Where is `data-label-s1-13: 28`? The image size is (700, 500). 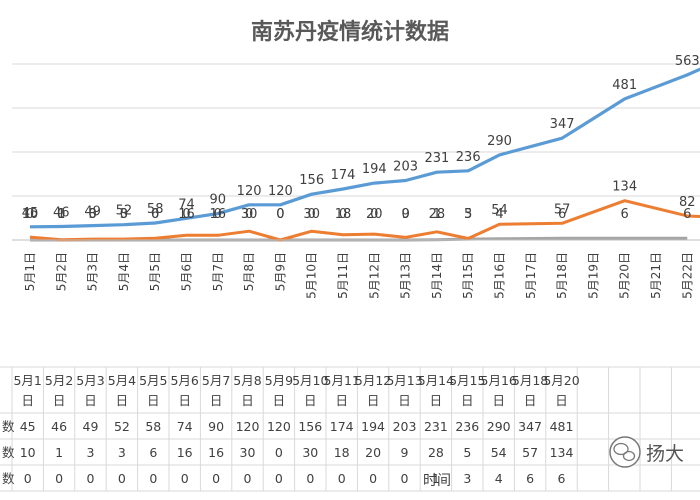
data-label-s1-13: 28 is located at coordinates (437, 214).